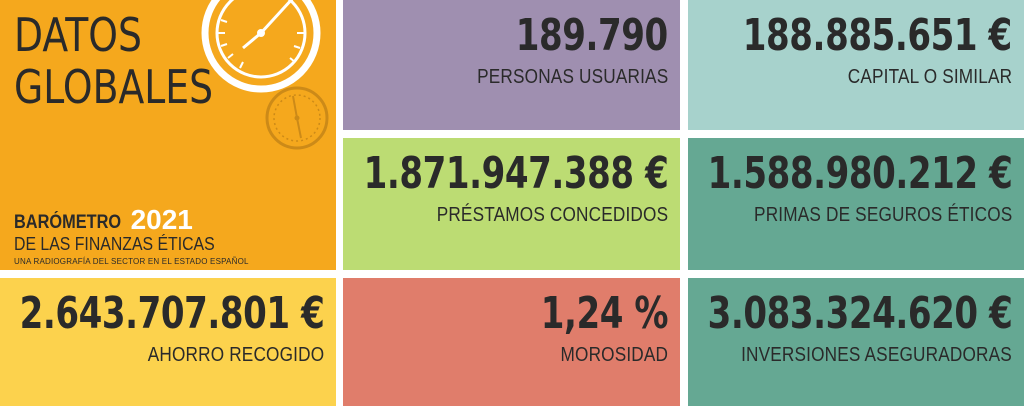 The height and width of the screenshot is (406, 1024). What do you see at coordinates (876, 355) in the screenshot?
I see `stat-label: INVERSIONES ASEGURADORAS` at bounding box center [876, 355].